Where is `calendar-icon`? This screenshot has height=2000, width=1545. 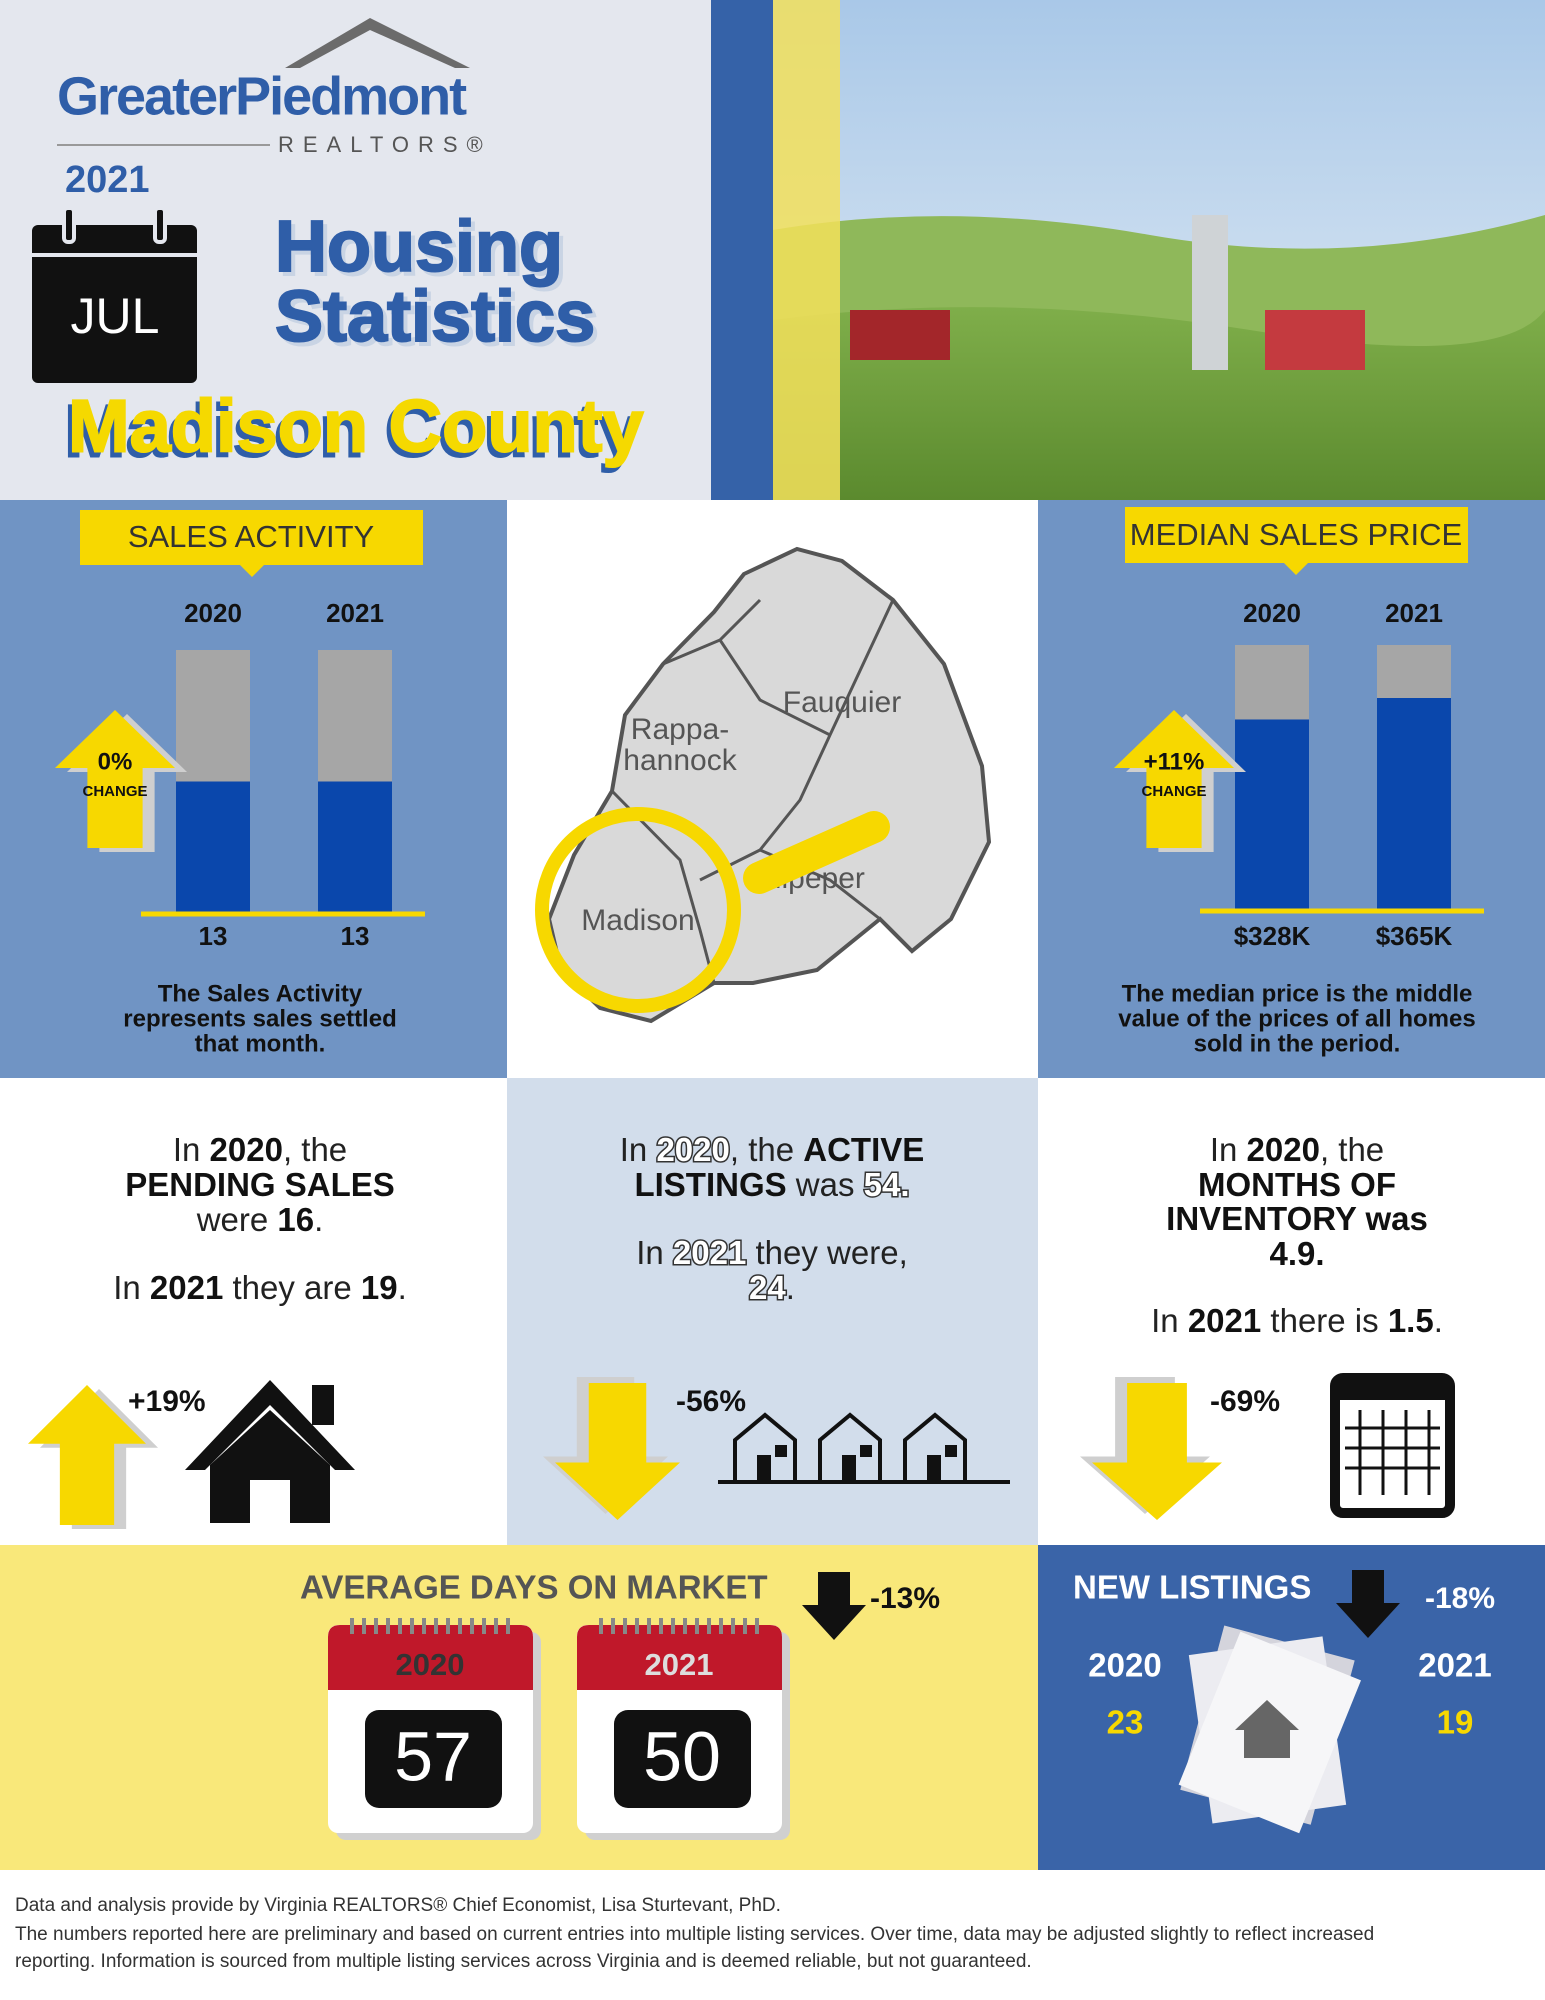
calendar-icon is located at coordinates (114, 304).